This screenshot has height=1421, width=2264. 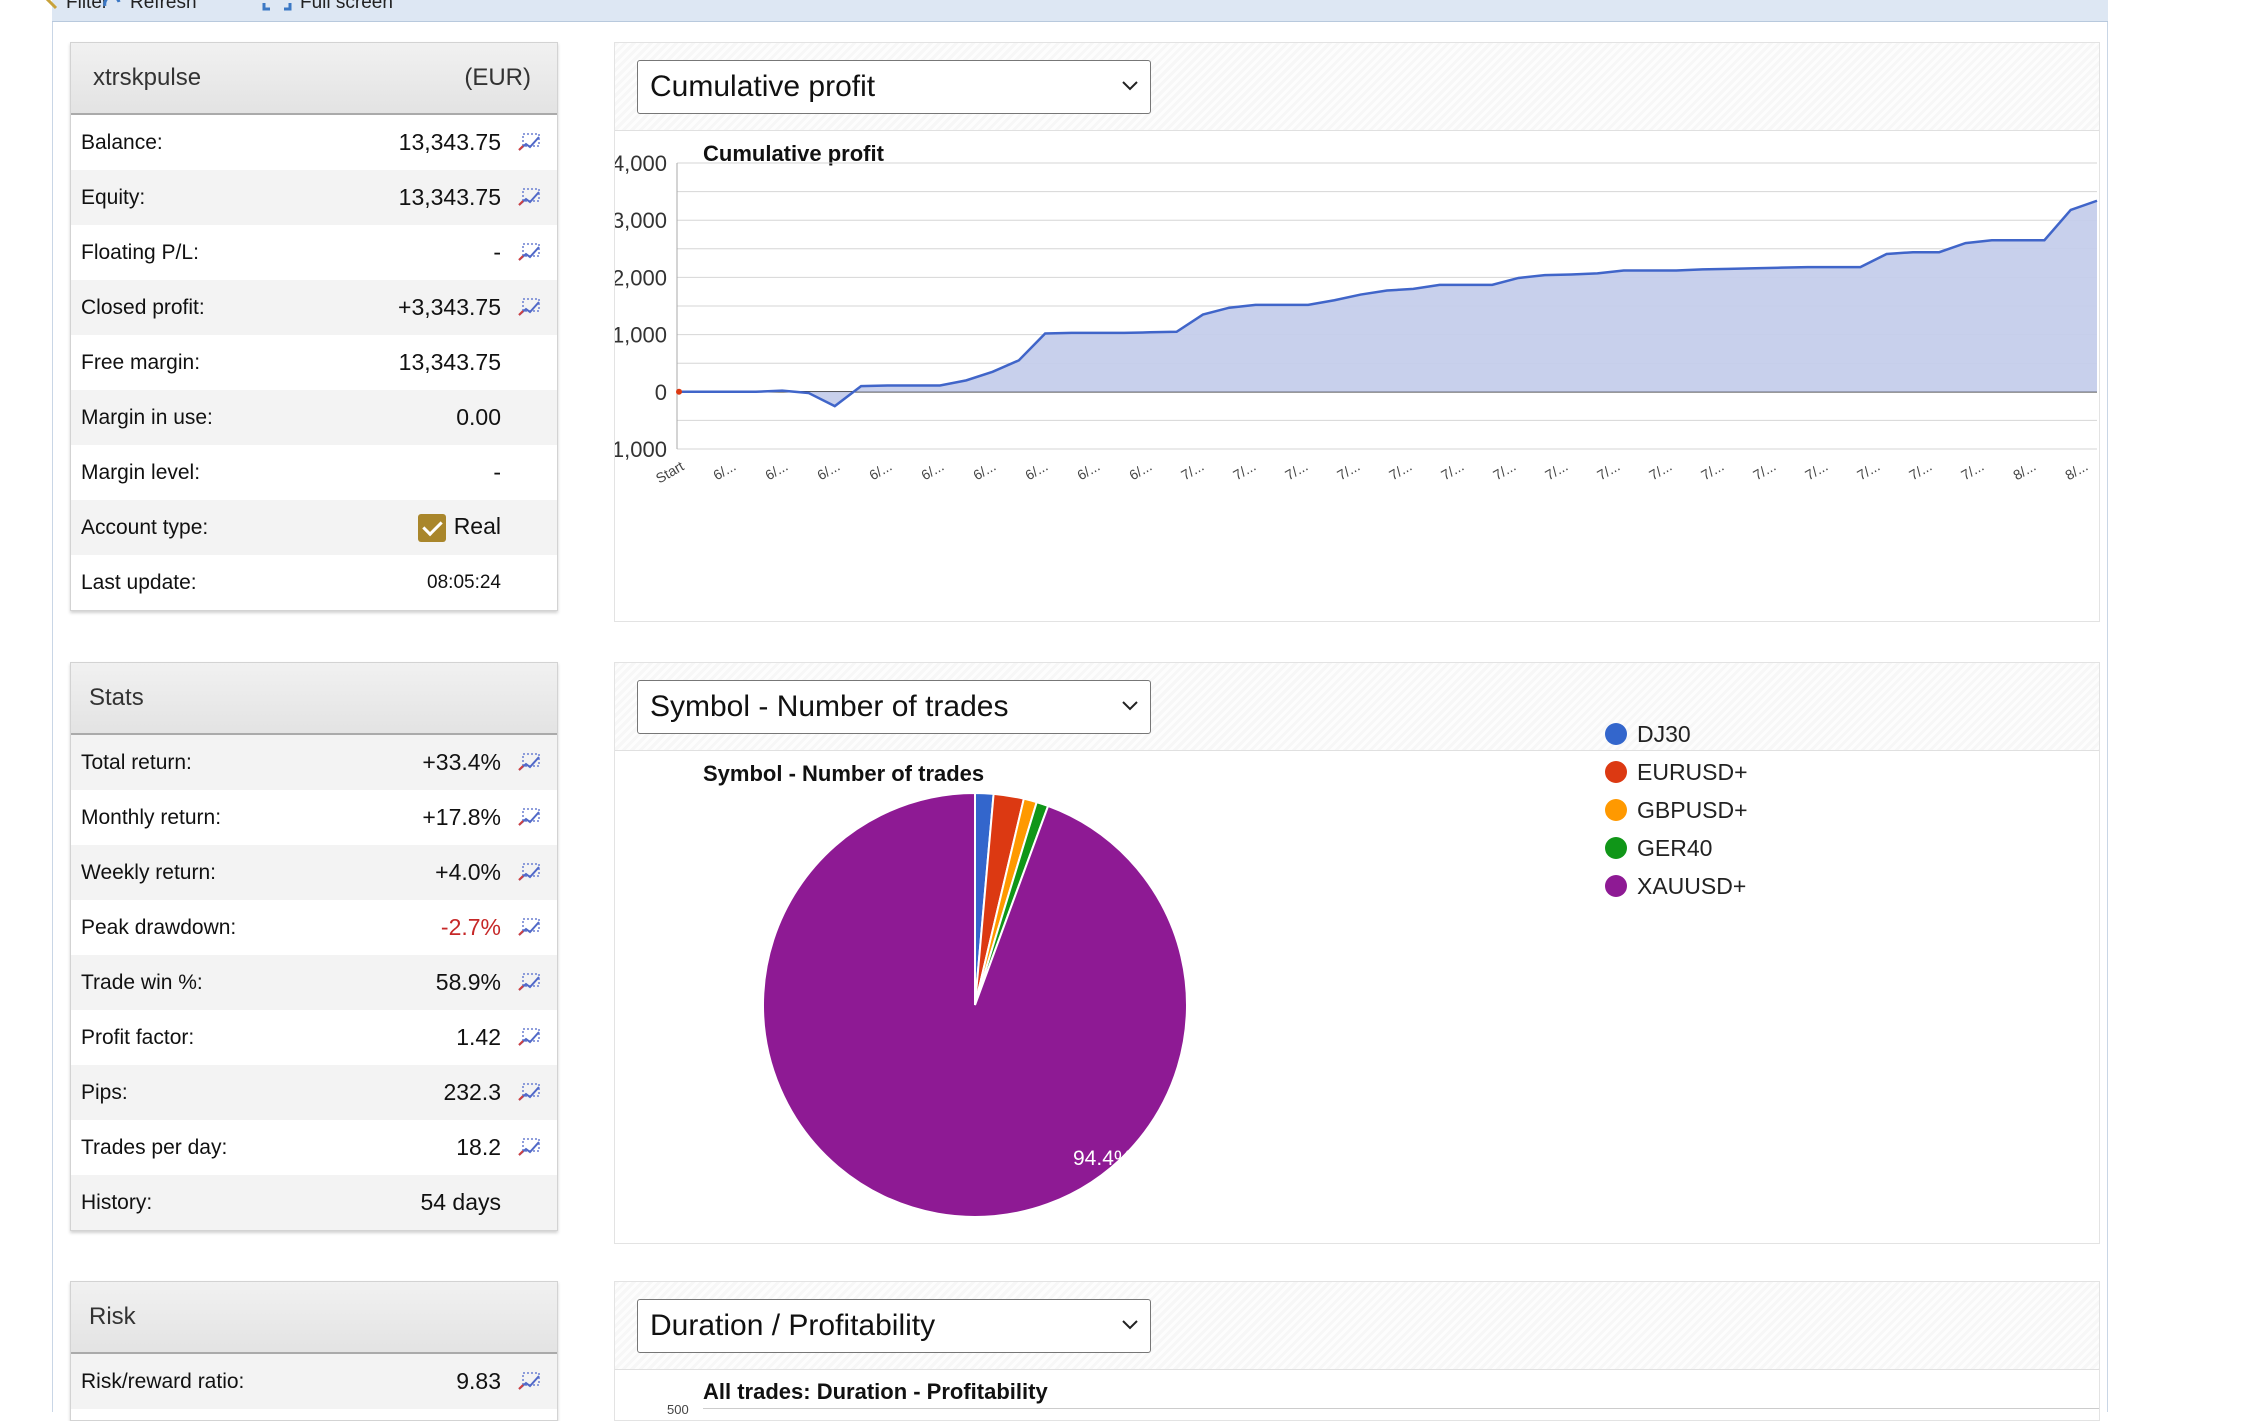 What do you see at coordinates (470, 927) in the screenshot?
I see `stat-value: -2.7%` at bounding box center [470, 927].